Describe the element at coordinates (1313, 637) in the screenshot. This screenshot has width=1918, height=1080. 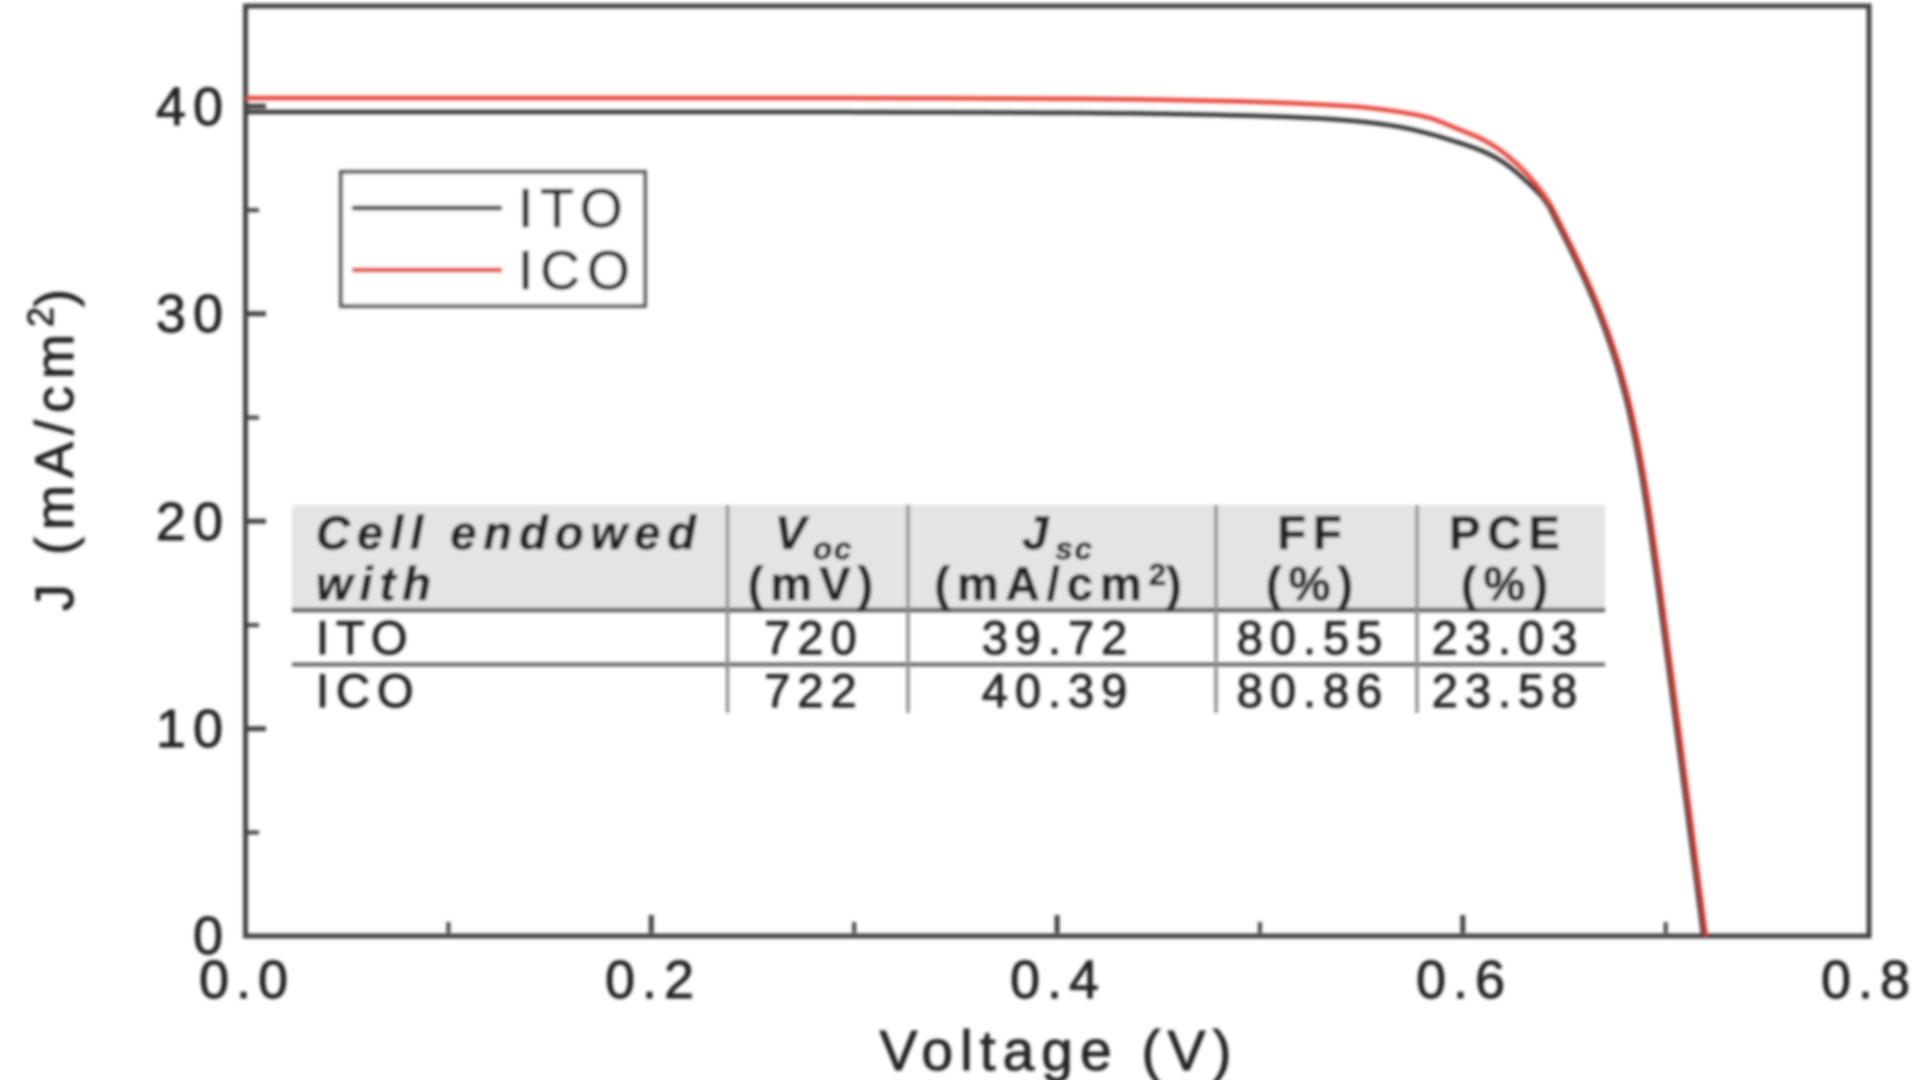
I see `svg-text: 80.55` at that location.